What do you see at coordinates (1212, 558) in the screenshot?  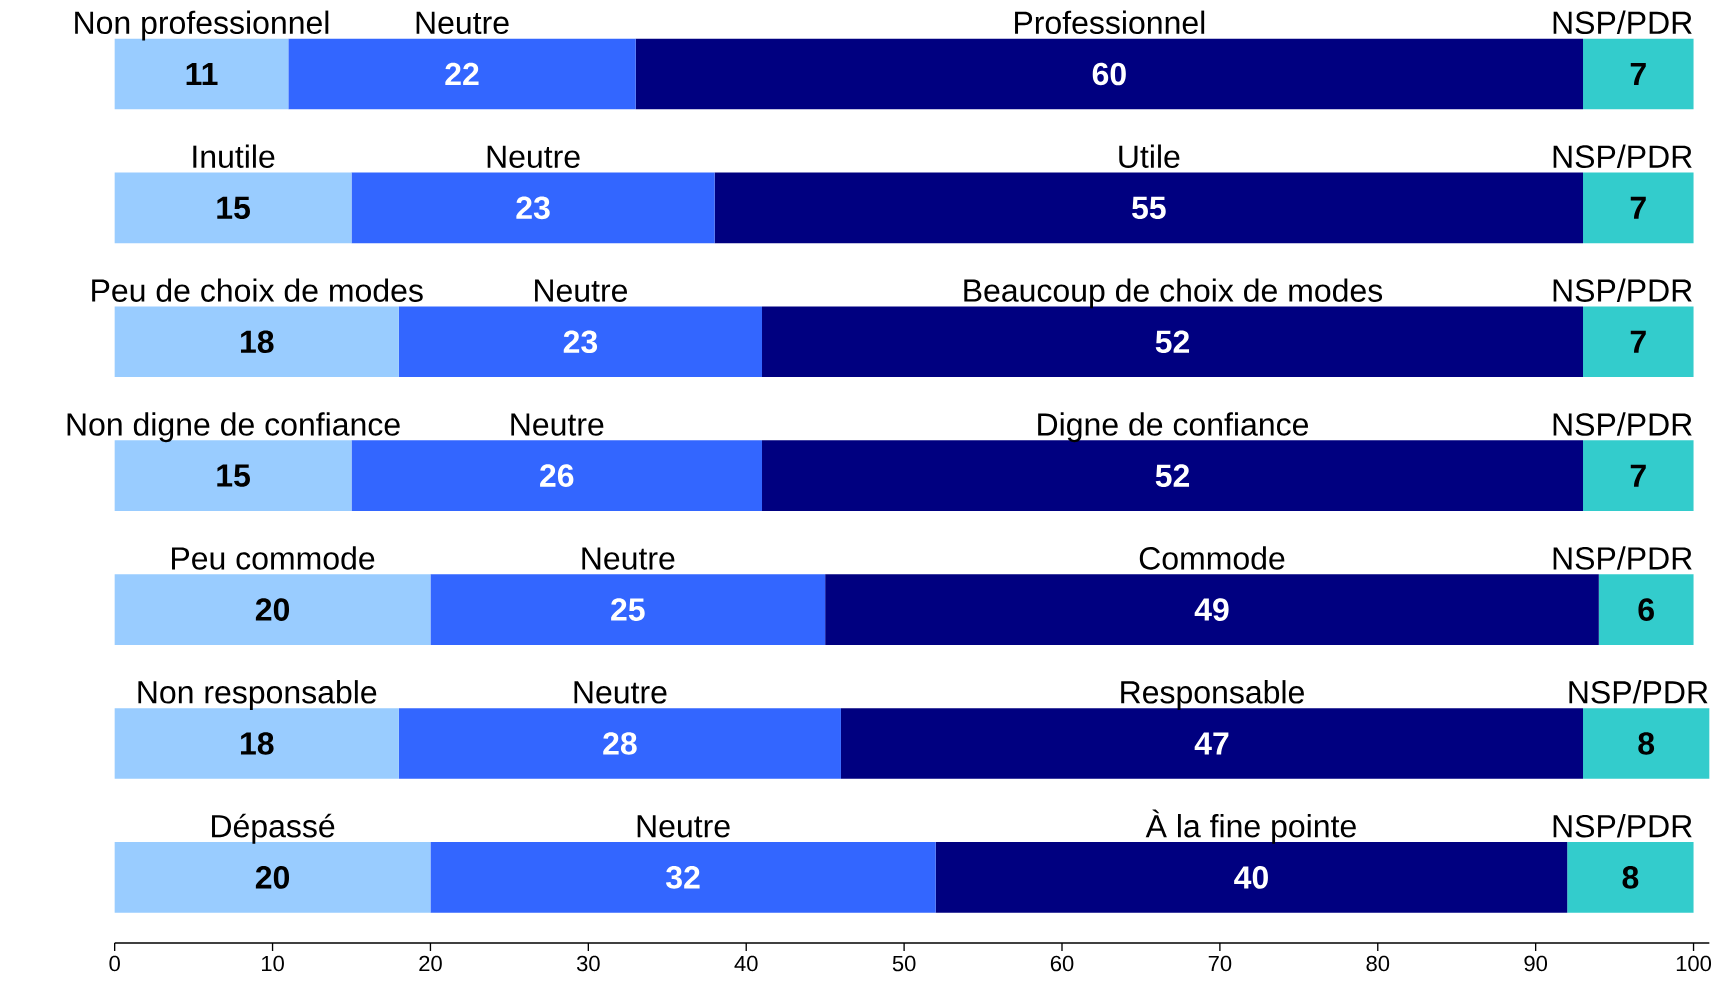 I see `annotation: Commode` at bounding box center [1212, 558].